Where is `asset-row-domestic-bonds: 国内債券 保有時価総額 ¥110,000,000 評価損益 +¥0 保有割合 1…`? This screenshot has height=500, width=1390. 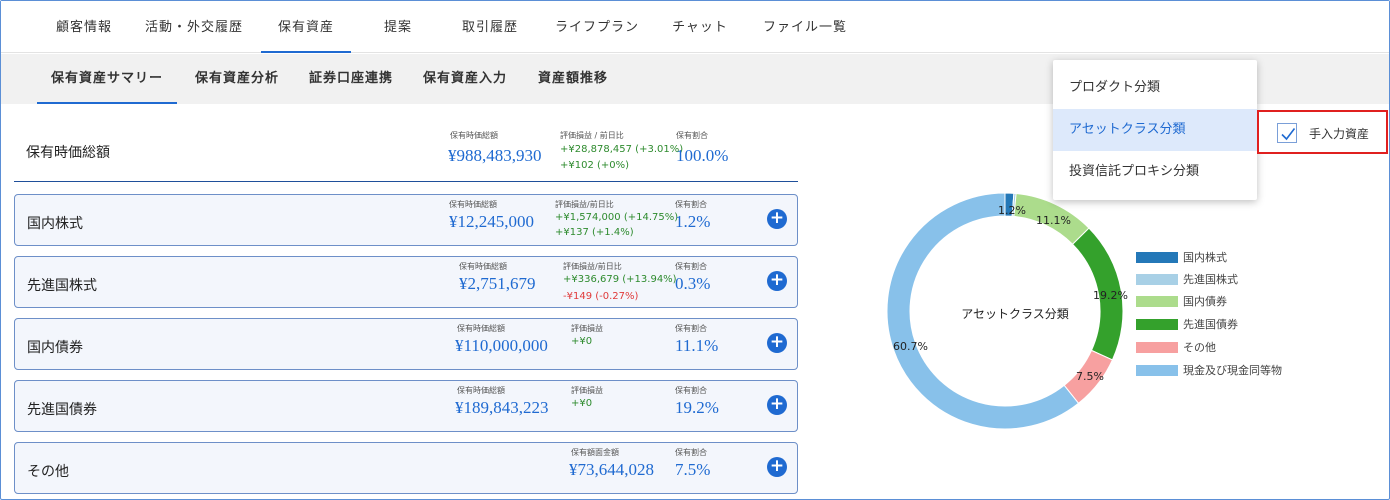
asset-row-domestic-bonds: 国内債券 保有時価総額 ¥110,000,000 評価損益 +¥0 保有割合 1… is located at coordinates (406, 344).